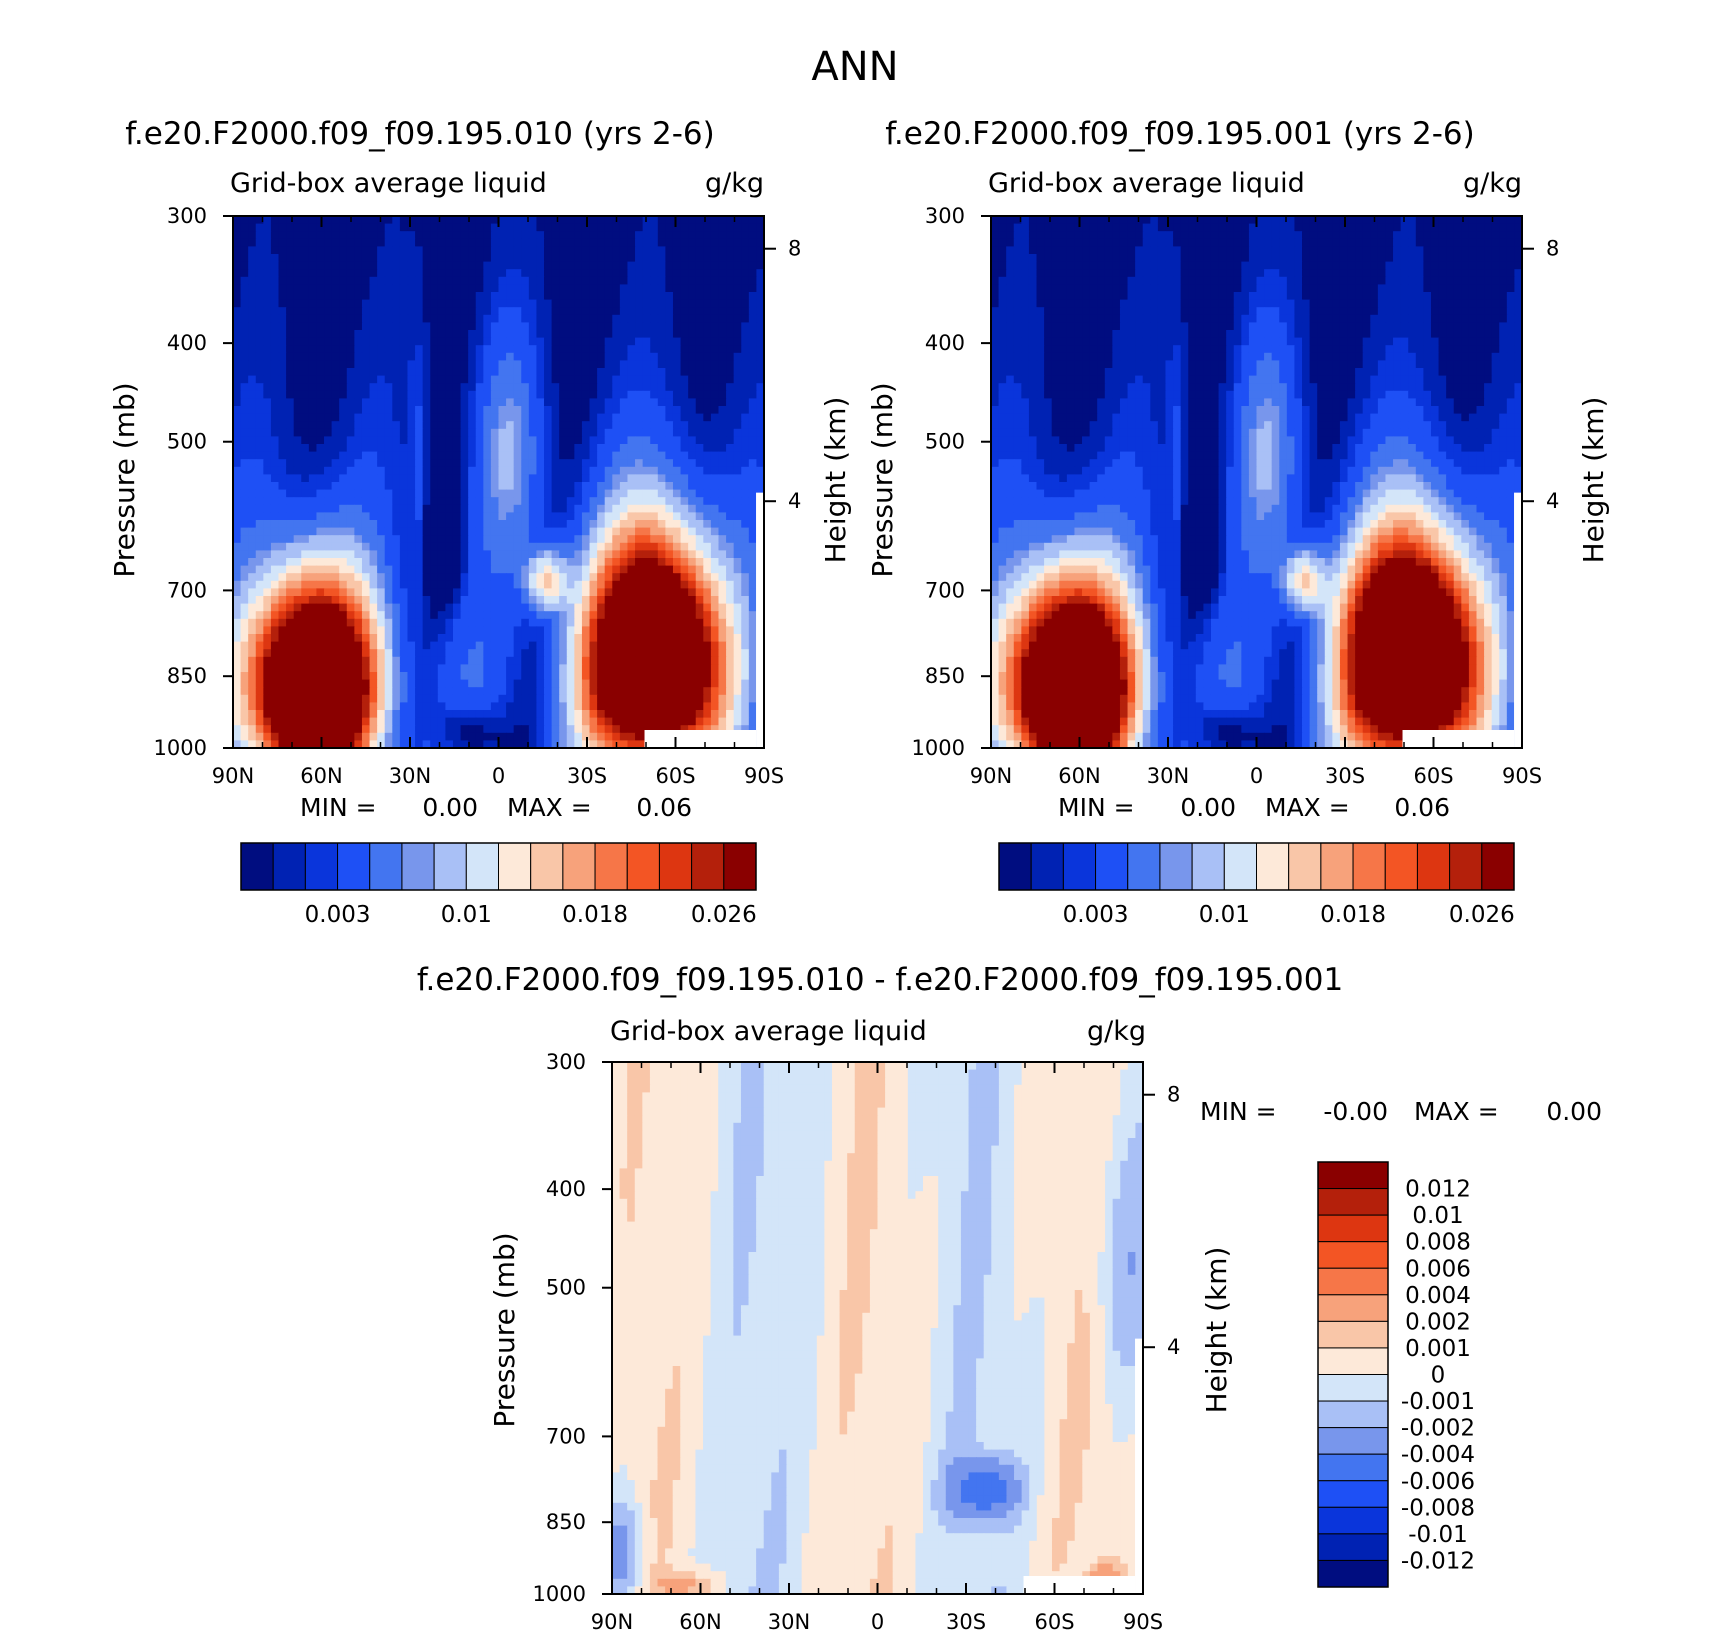  Describe the element at coordinates (450, 866) in the screenshot. I see `colorbar-swatch` at that location.